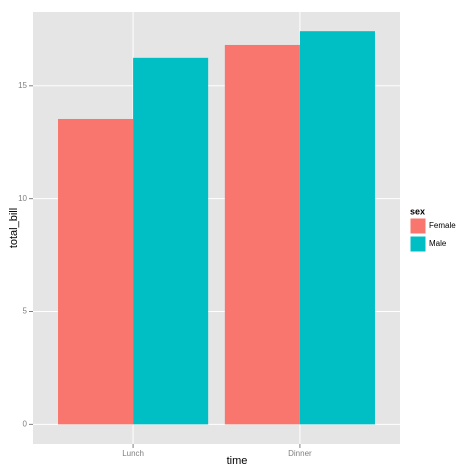  Describe the element at coordinates (133, 453) in the screenshot. I see `x-tick-label: Lunch` at that location.